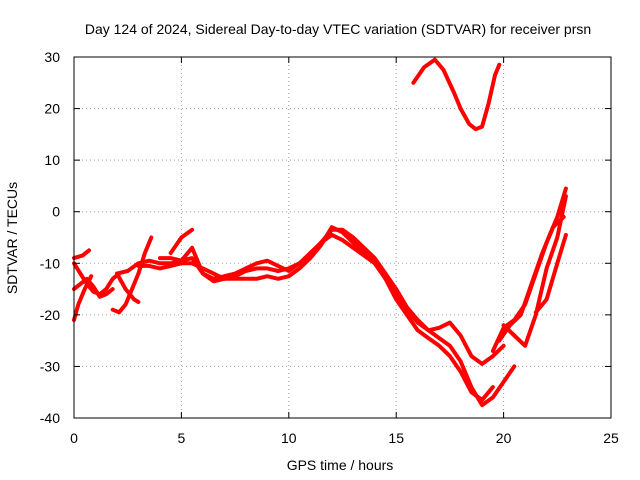 This screenshot has height=480, width=640. What do you see at coordinates (52, 109) in the screenshot?
I see `y-tick-label: 20` at bounding box center [52, 109].